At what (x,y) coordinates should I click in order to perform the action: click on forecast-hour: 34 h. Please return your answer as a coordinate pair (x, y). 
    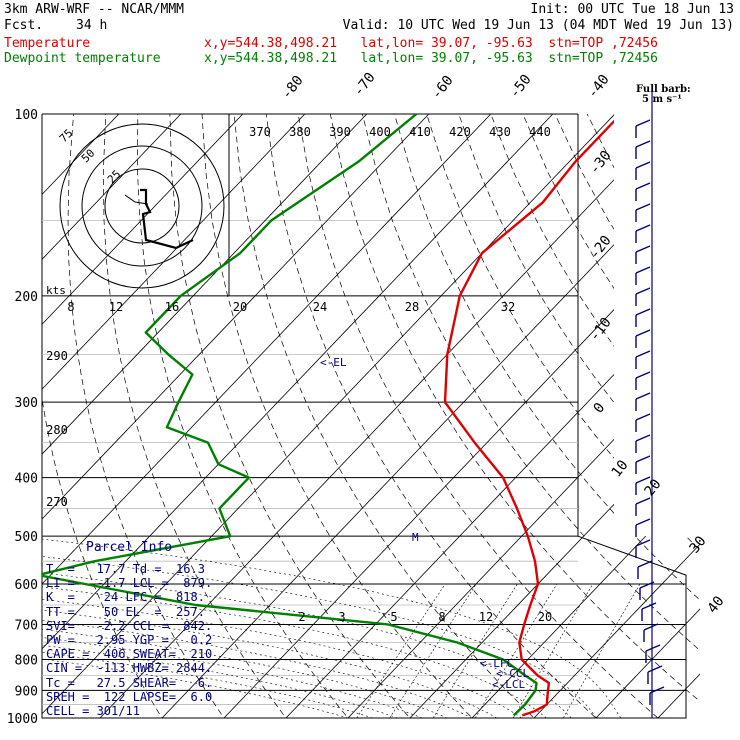
    Looking at the image, I should click on (92, 25).